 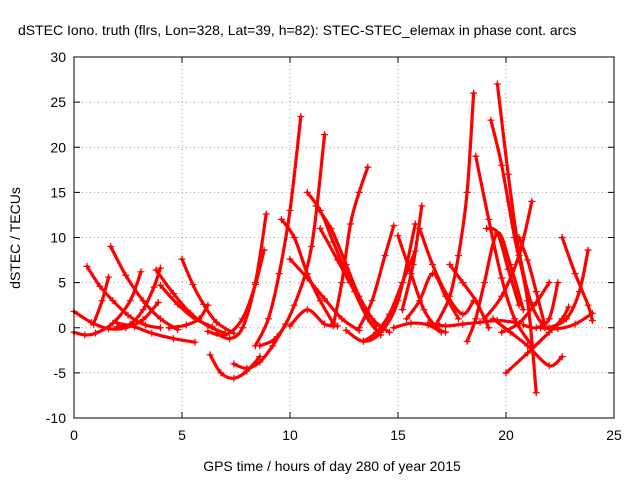 What do you see at coordinates (506, 435) in the screenshot?
I see `x-tick-label: 20` at bounding box center [506, 435].